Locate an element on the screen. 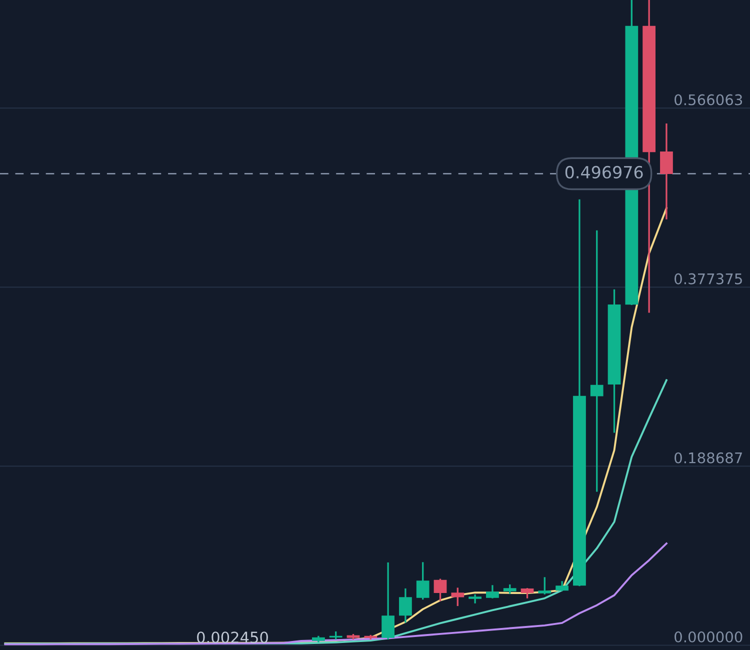 This screenshot has width=750, height=650. ref-line-label: 0.496976 is located at coordinates (604, 172).